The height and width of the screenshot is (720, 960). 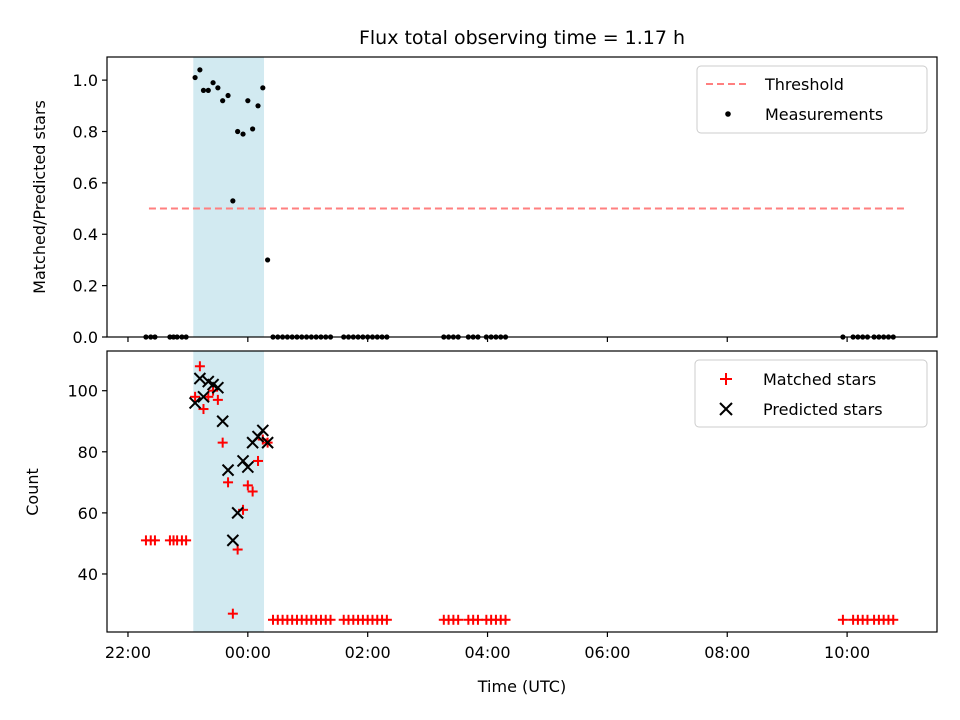 I want to click on count-y-tick-label: 60, so click(x=88, y=513).